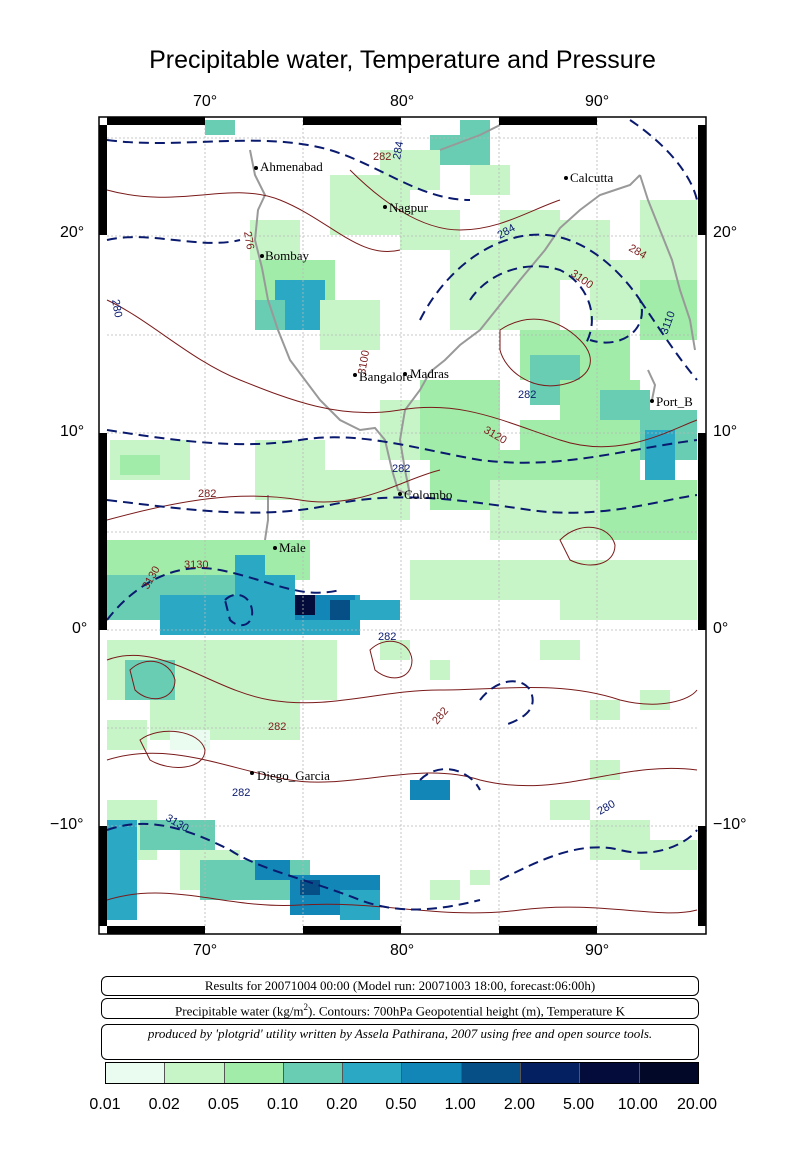 The height and width of the screenshot is (1164, 805). Describe the element at coordinates (292, 547) in the screenshot. I see `city-male: Male` at that location.